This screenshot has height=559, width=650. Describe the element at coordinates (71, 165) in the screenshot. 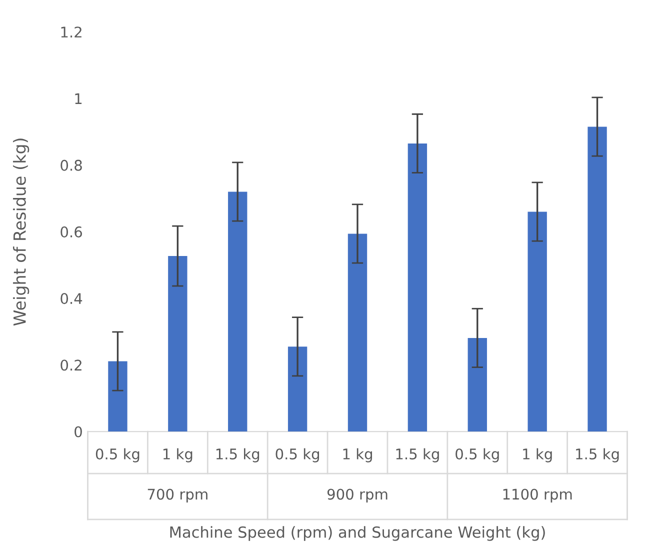

I see `y-tick-label: 0.8` at that location.